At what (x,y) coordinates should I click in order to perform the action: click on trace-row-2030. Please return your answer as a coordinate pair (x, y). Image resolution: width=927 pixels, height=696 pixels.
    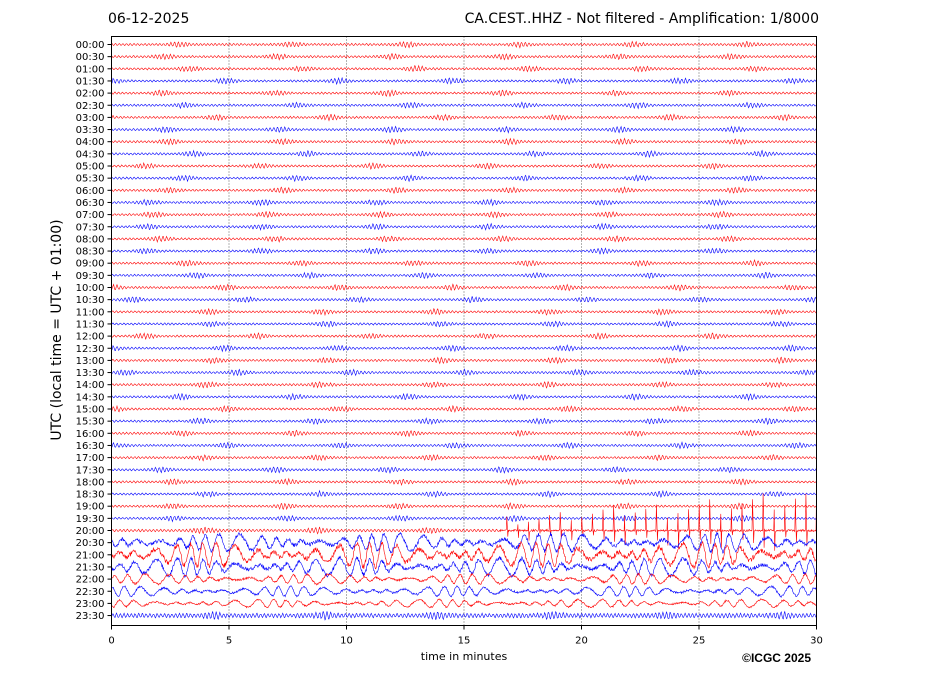
    Looking at the image, I should click on (464, 542).